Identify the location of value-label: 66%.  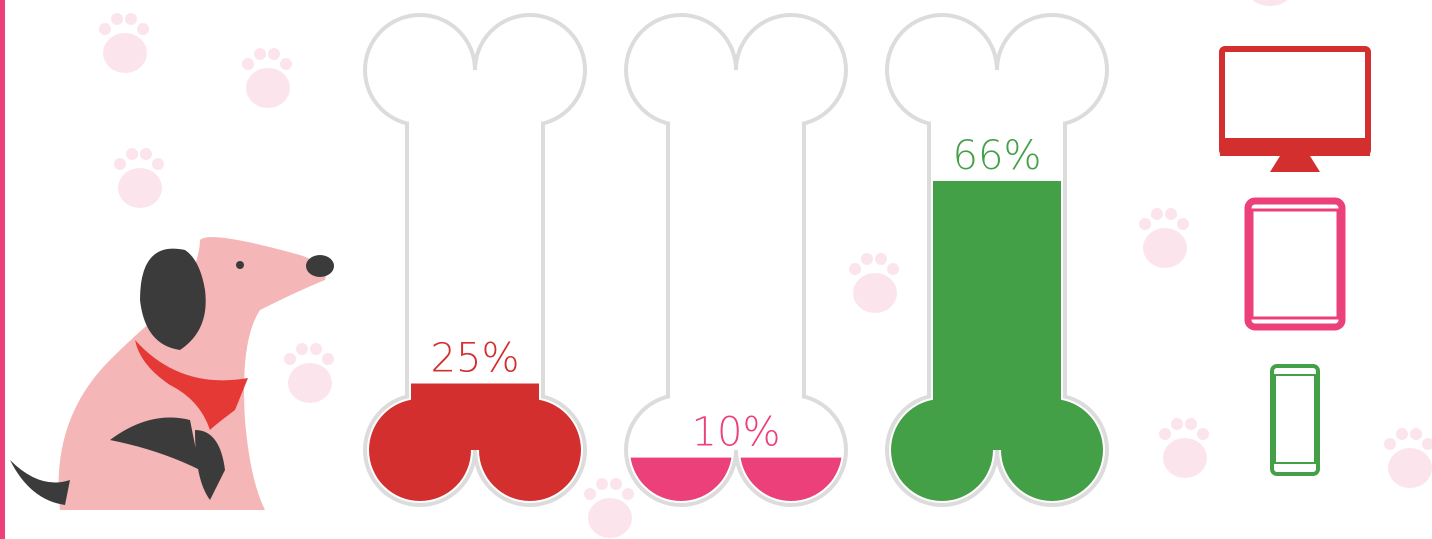
(997, 156).